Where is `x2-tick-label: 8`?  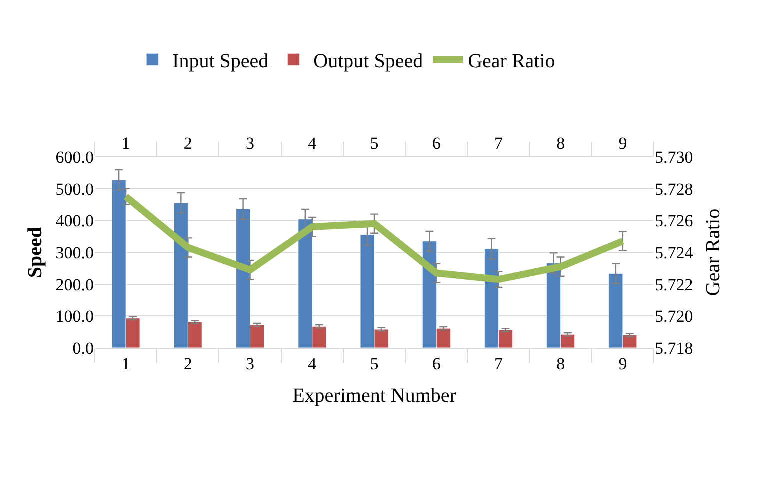 x2-tick-label: 8 is located at coordinates (561, 364).